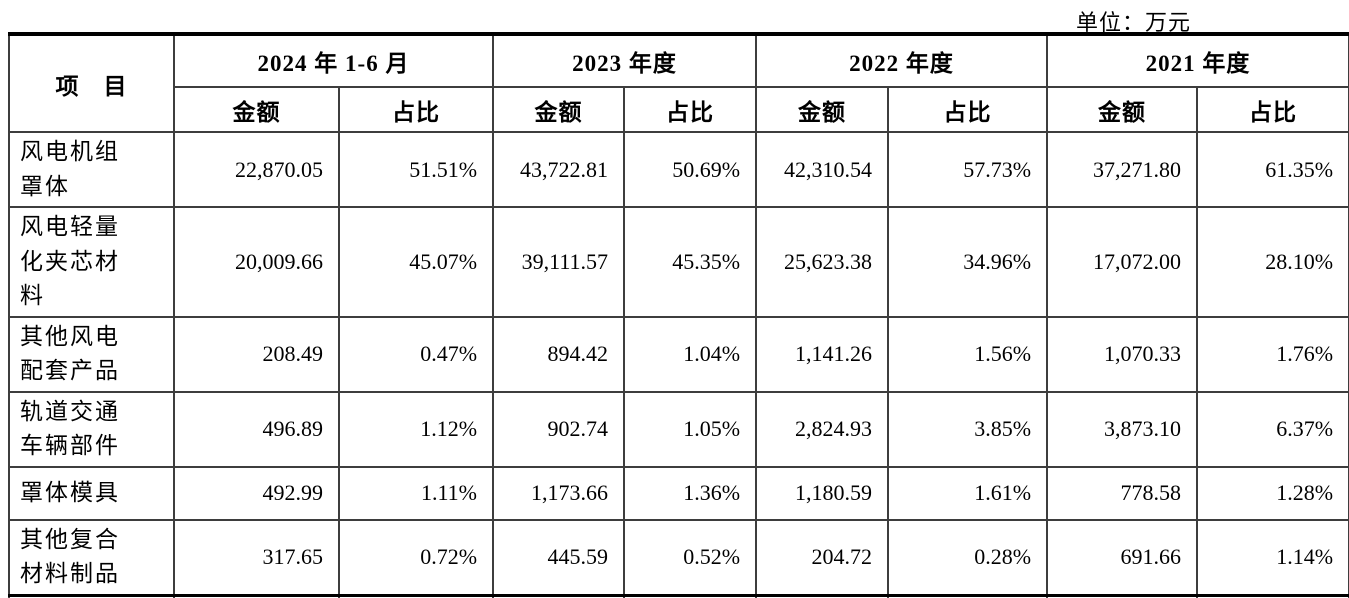 This screenshot has width=1349, height=598. Describe the element at coordinates (416, 429) in the screenshot. I see `ratio-cell: 1.12%` at that location.